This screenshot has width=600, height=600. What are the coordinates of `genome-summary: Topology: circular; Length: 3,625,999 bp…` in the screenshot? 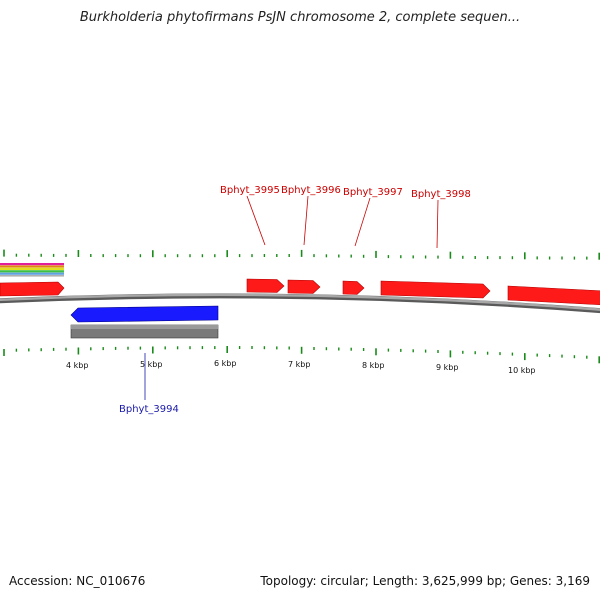 It's located at (425, 581).